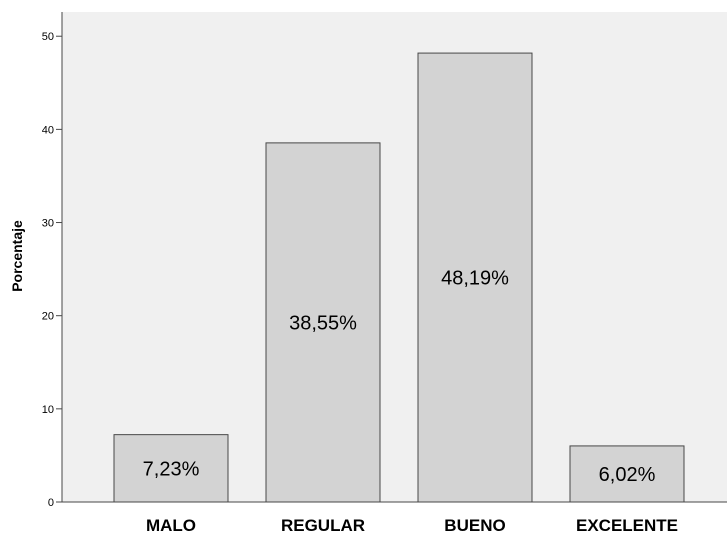 The width and height of the screenshot is (727, 534). I want to click on x-axis-labels: MALO REGULAR BUENO EXCELENTE, so click(412, 525).